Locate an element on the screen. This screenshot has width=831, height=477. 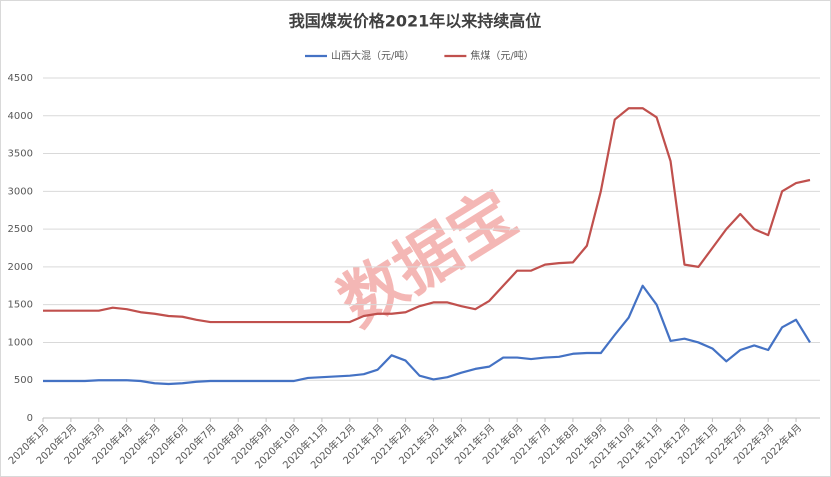
y-tick-label: 3500 is located at coordinates (20, 154).